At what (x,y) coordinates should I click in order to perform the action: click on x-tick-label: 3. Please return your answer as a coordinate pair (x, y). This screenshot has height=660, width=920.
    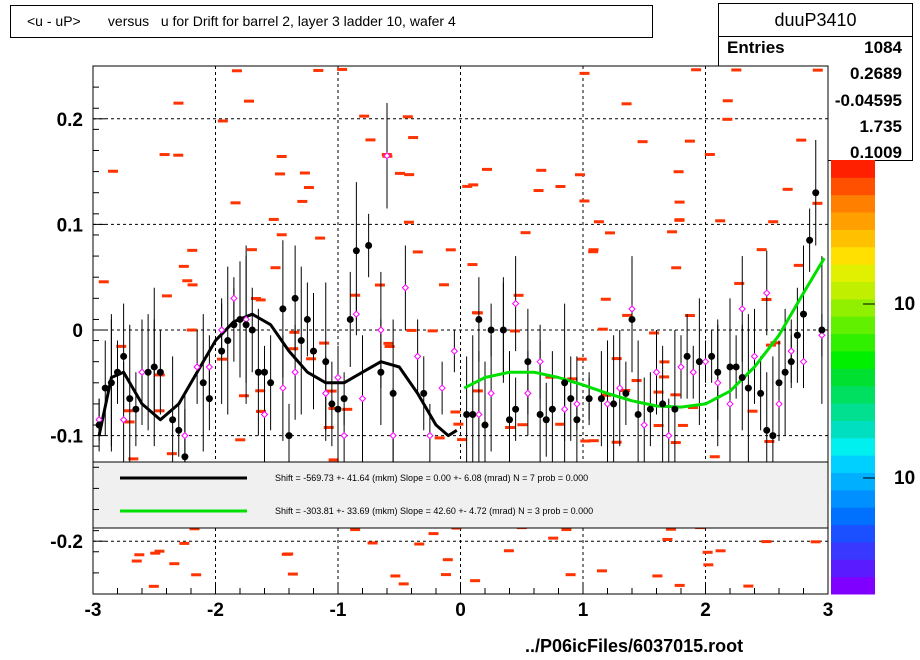
    Looking at the image, I should click on (828, 610).